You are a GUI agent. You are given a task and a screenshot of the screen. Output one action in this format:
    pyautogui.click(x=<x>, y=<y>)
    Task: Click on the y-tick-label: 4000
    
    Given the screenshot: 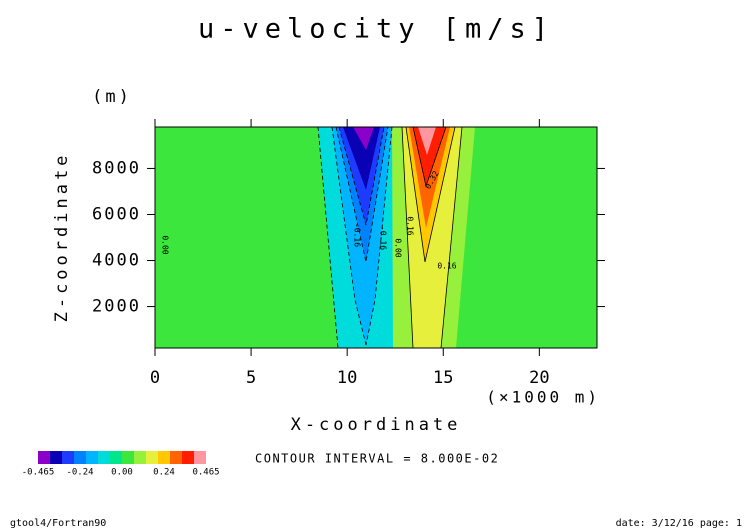 What is the action you would take?
    pyautogui.click(x=116, y=261)
    